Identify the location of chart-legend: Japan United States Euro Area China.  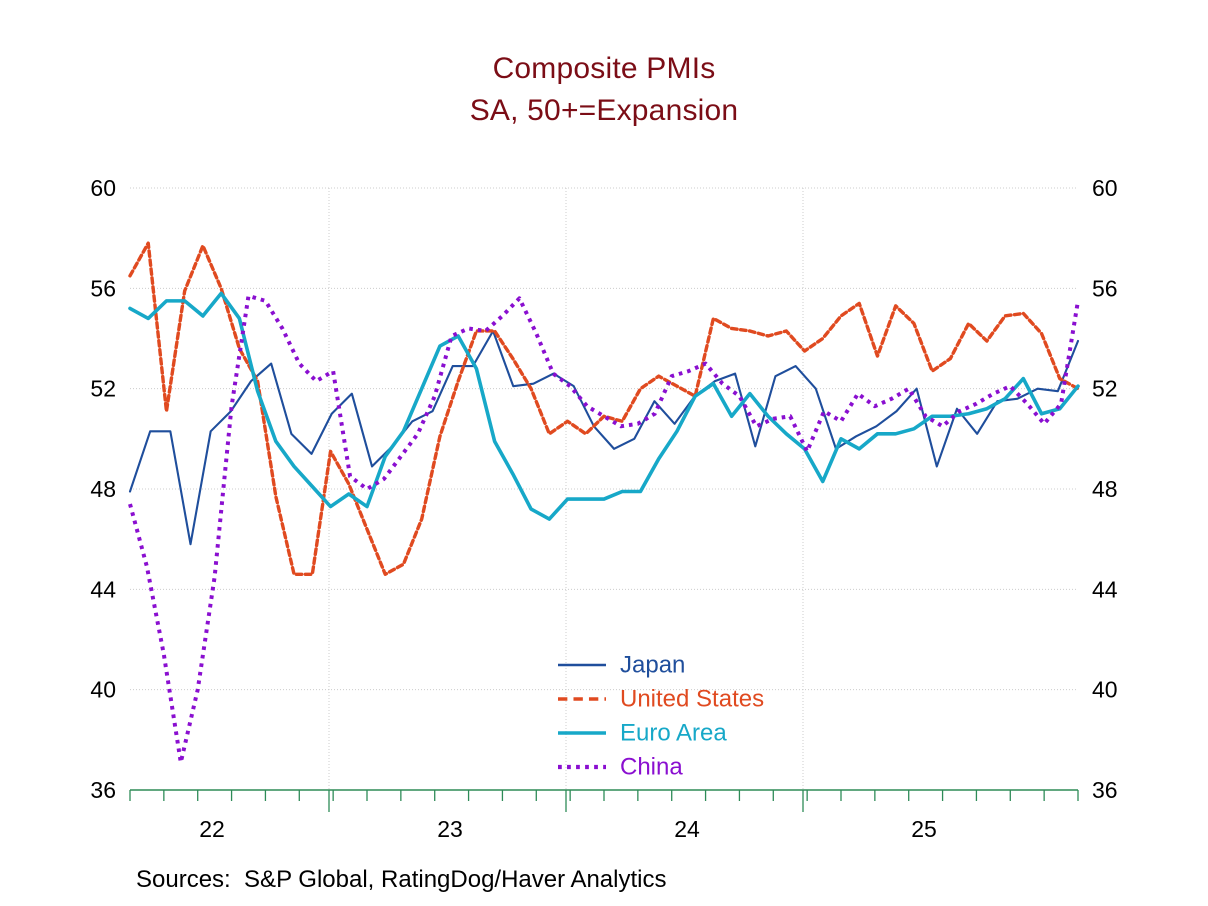
(661, 715).